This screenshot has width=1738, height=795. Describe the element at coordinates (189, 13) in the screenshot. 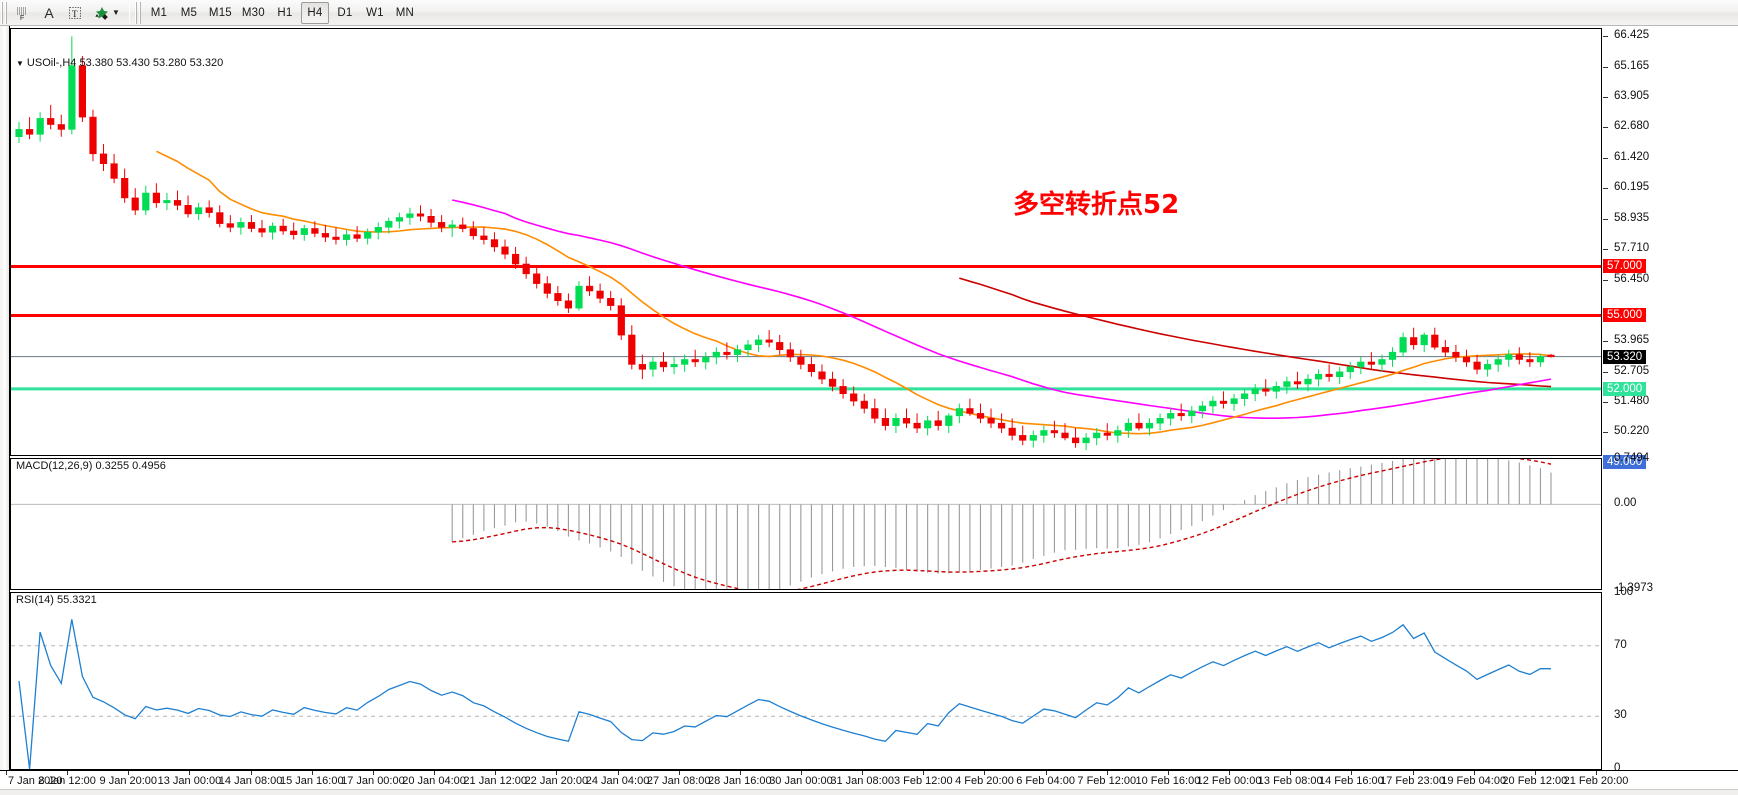

I see `timeframe-m5: M5` at that location.